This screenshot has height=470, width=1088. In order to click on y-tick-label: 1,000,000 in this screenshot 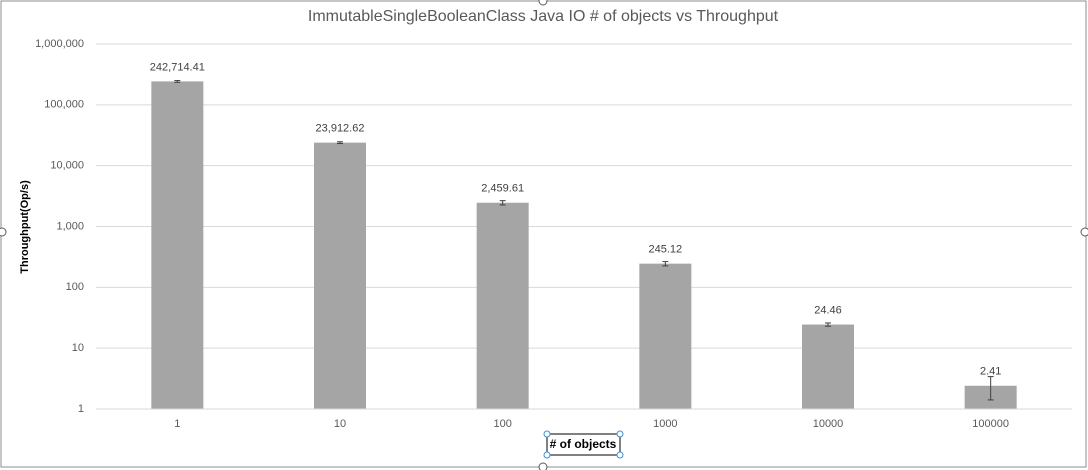, I will do `click(59, 44)`.